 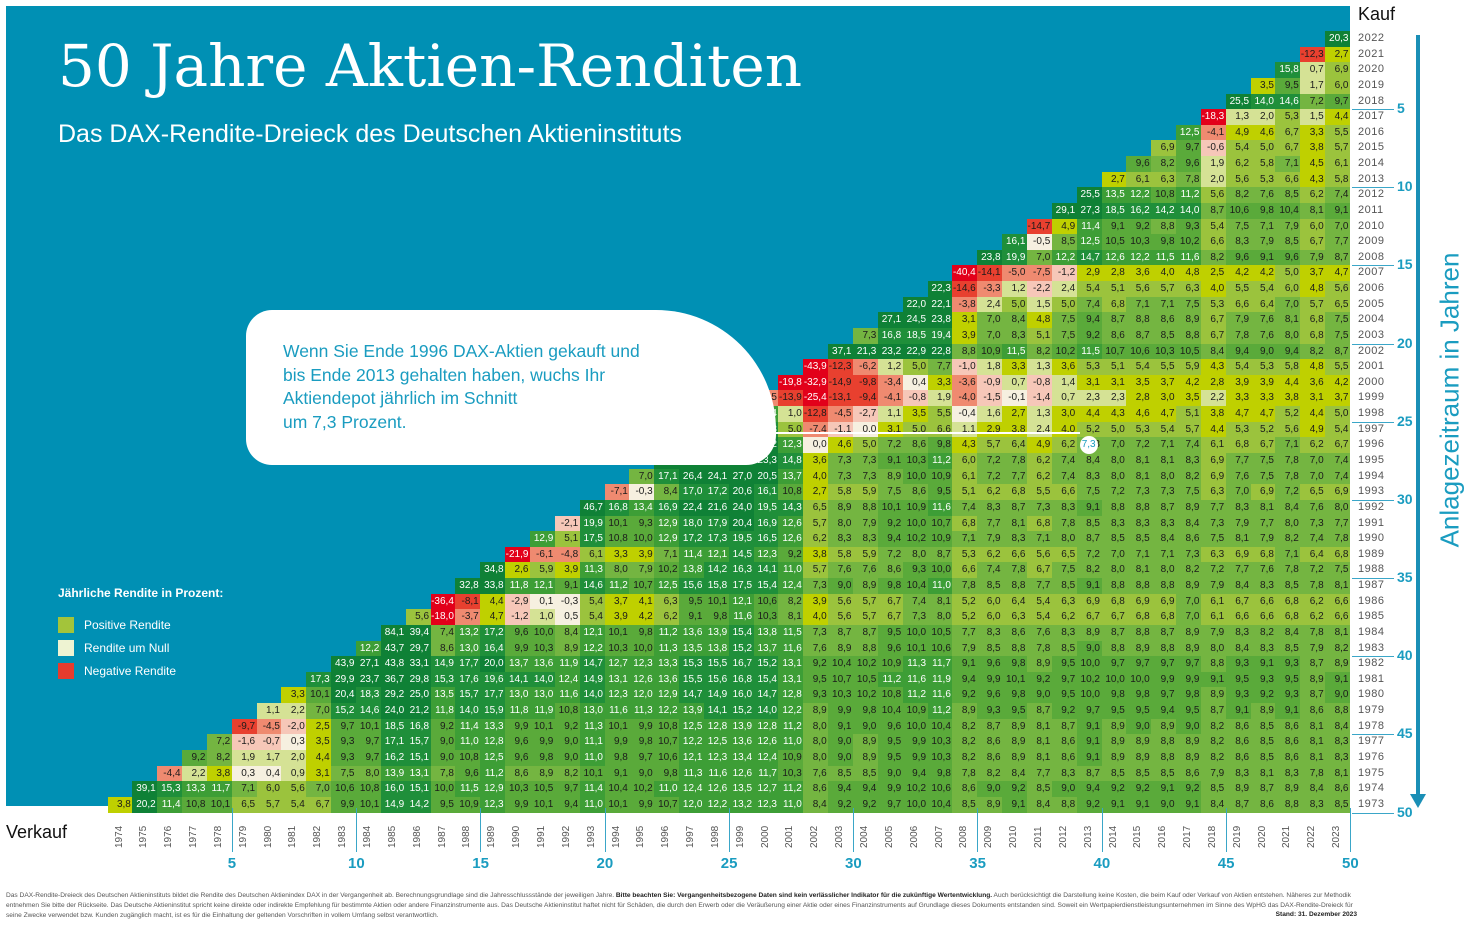 What do you see at coordinates (642, 617) in the screenshot?
I see `return-cell: 4,2` at bounding box center [642, 617].